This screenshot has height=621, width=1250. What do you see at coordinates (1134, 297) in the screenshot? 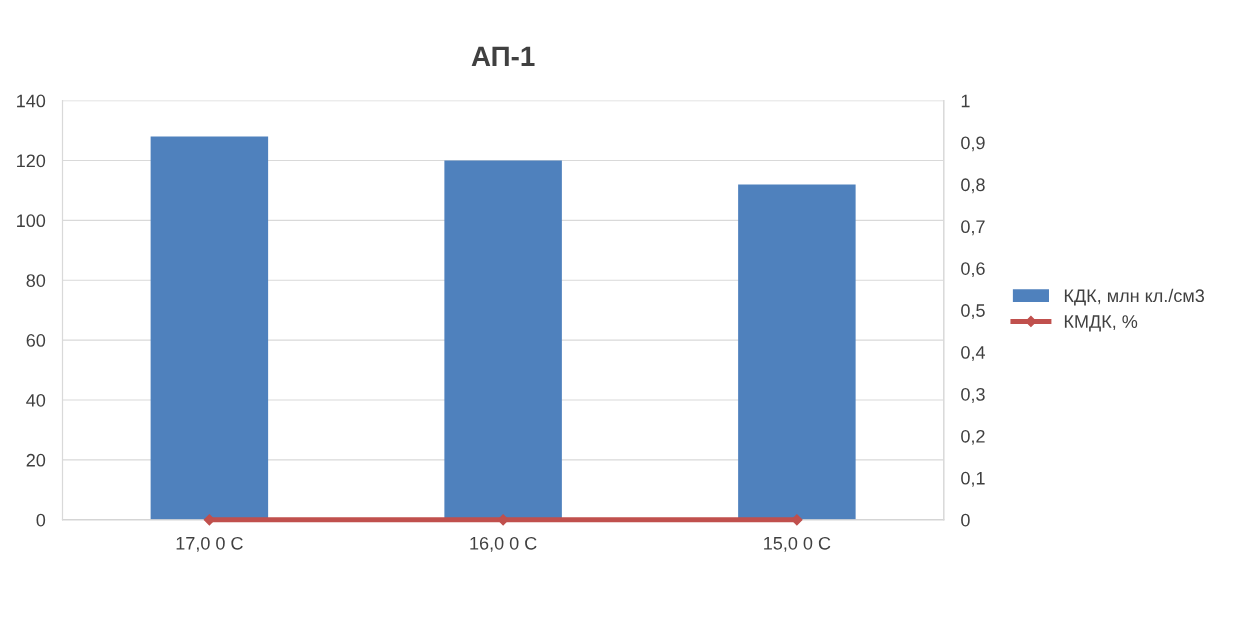
I see `legend-label: КДК, млн кл./см3` at bounding box center [1134, 297].